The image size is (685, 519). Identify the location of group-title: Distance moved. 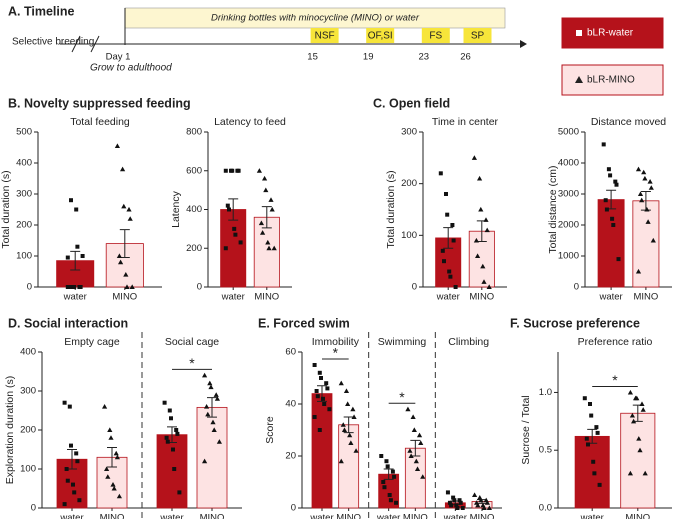
(628, 122).